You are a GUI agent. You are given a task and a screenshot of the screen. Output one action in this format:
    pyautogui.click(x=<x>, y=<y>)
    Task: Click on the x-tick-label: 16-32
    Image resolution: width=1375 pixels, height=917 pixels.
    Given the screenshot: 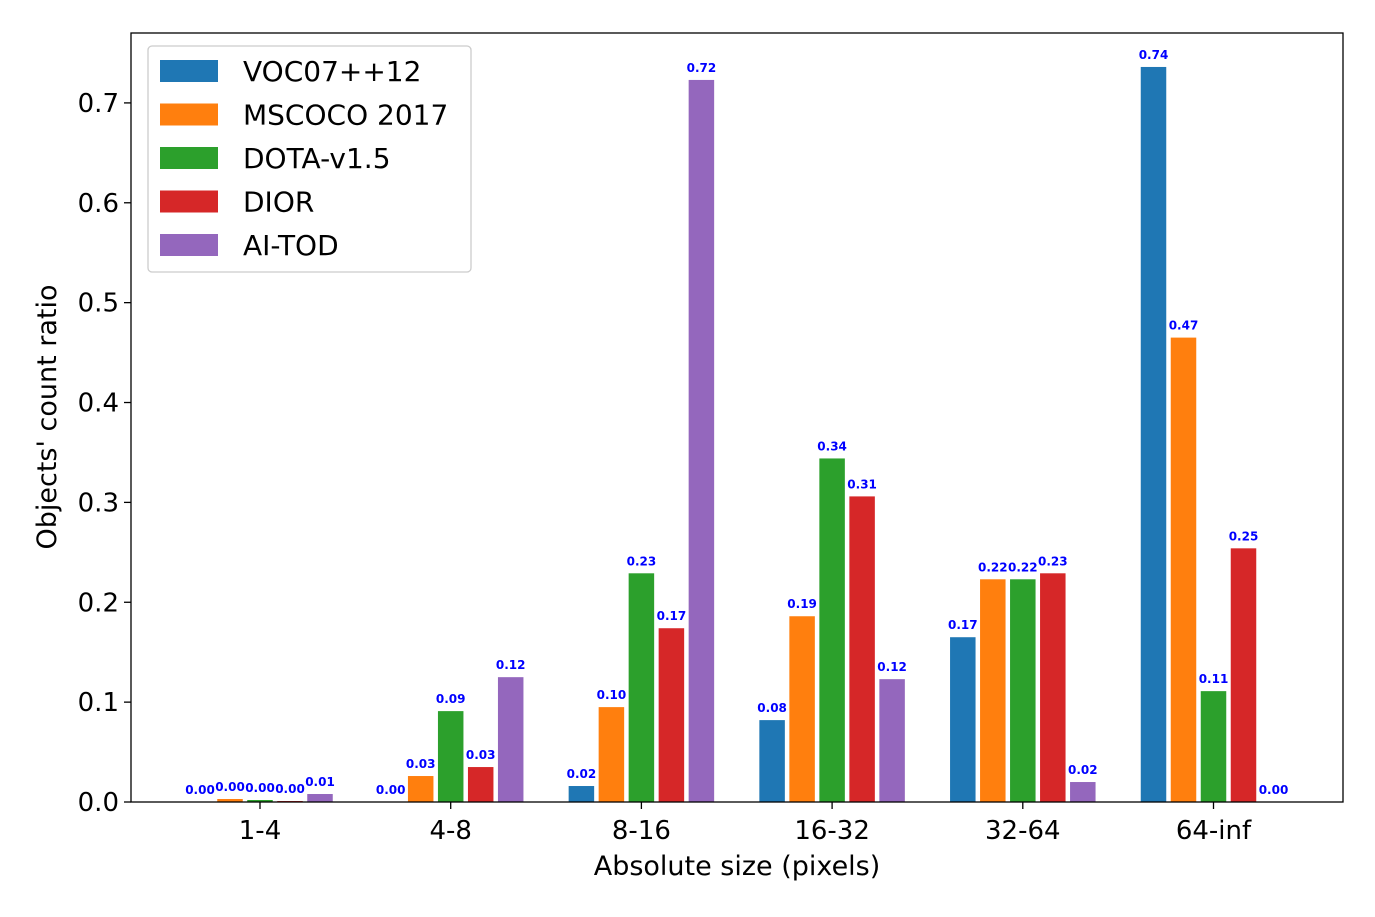 What is the action you would take?
    pyautogui.click(x=832, y=831)
    